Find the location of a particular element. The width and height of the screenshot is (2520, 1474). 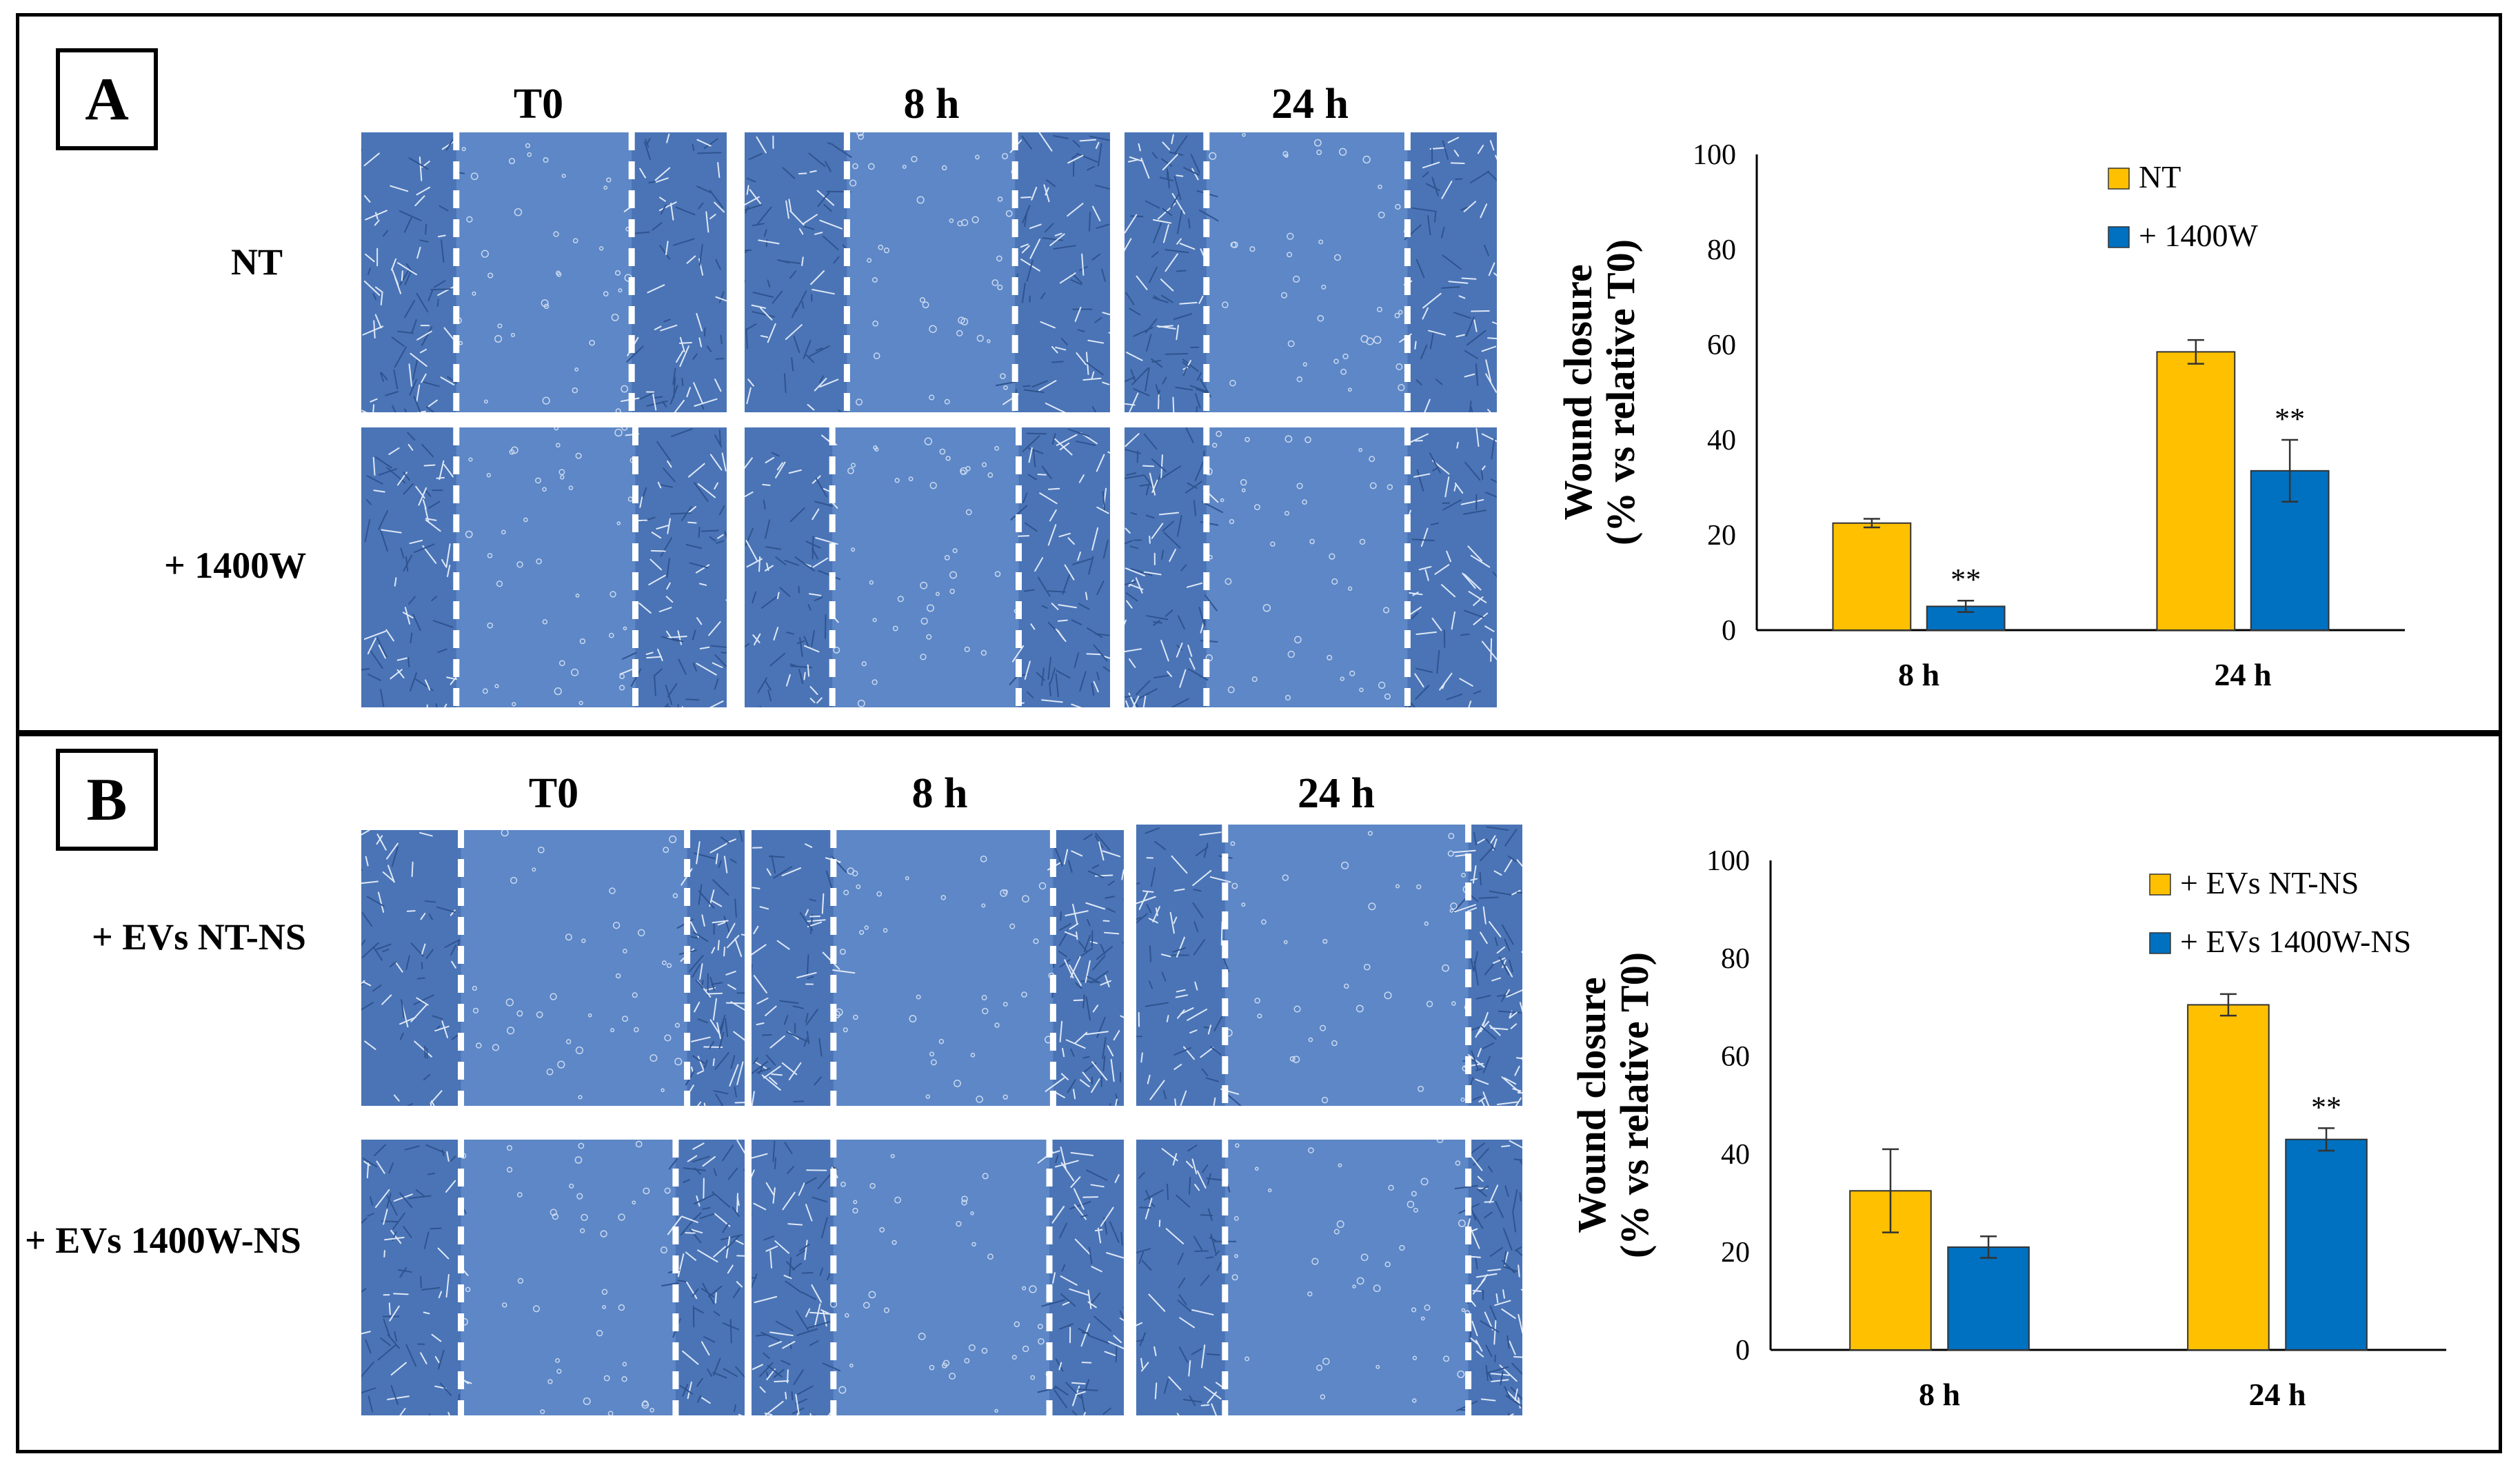

micrograph-evs-nt-8h is located at coordinates (938, 968).